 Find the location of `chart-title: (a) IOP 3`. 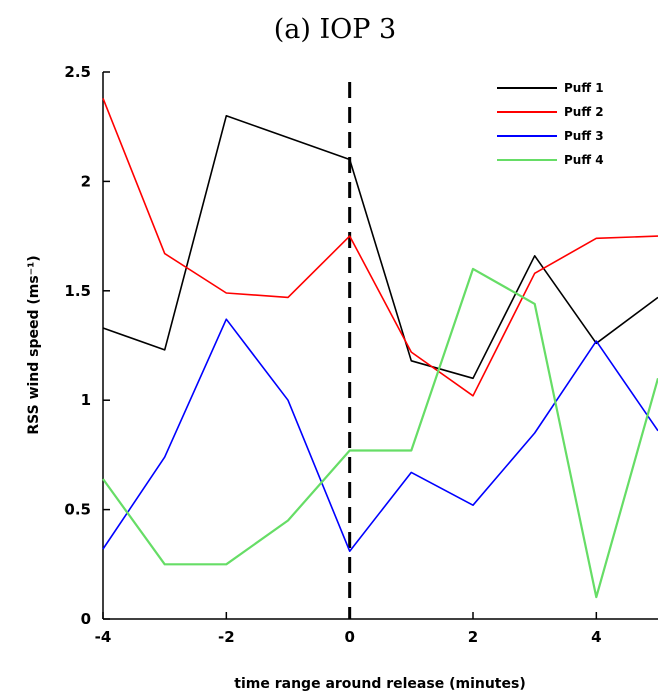

chart-title: (a) IOP 3 is located at coordinates (335, 29).